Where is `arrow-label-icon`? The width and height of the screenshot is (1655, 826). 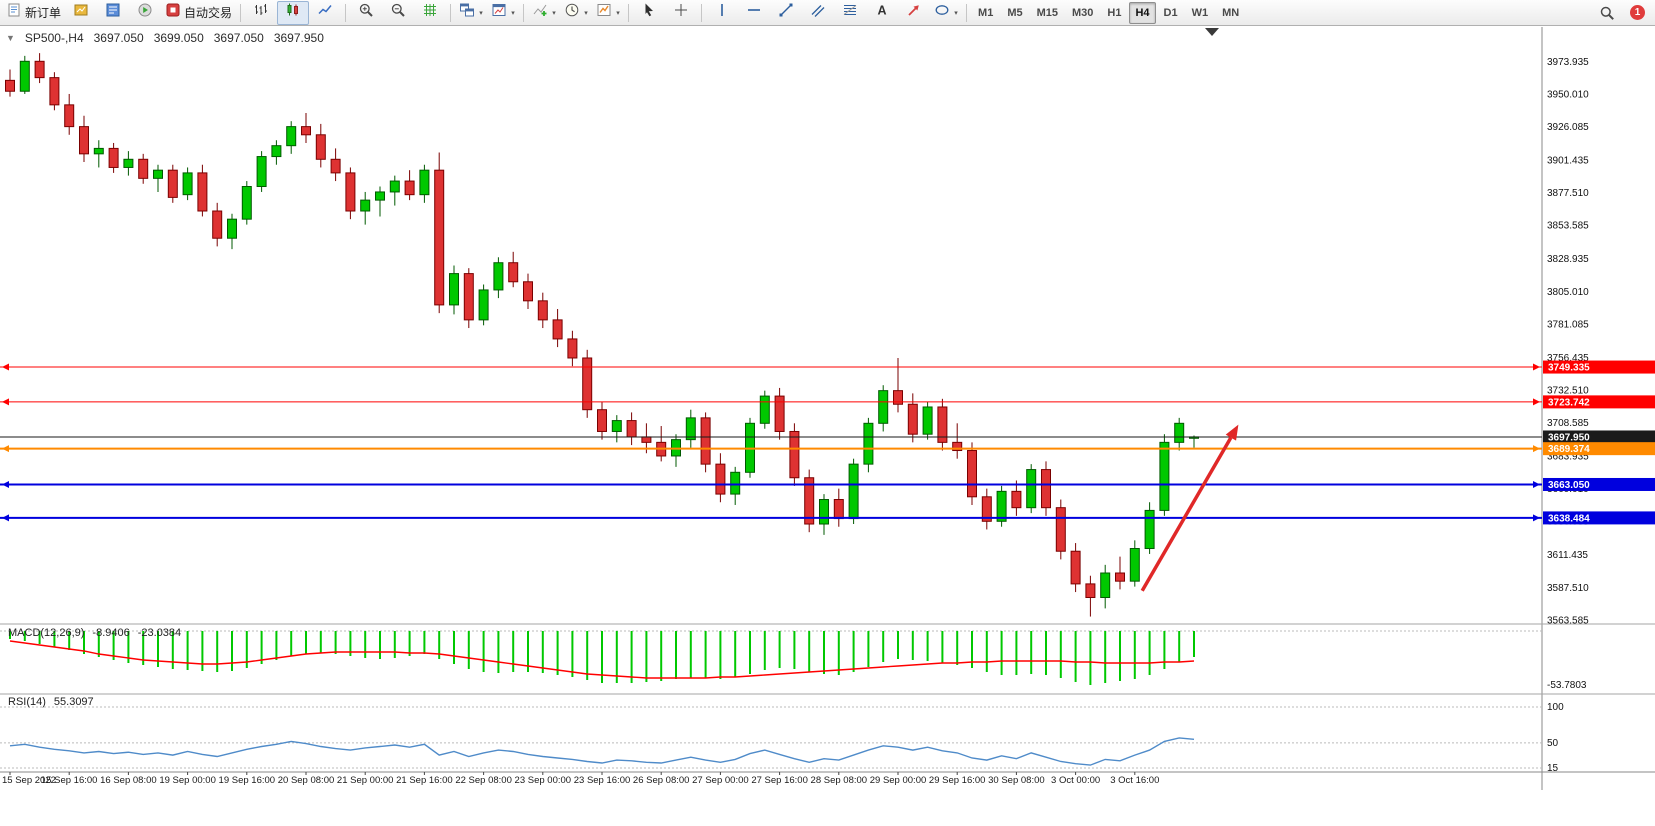 arrow-label-icon is located at coordinates (914, 12).